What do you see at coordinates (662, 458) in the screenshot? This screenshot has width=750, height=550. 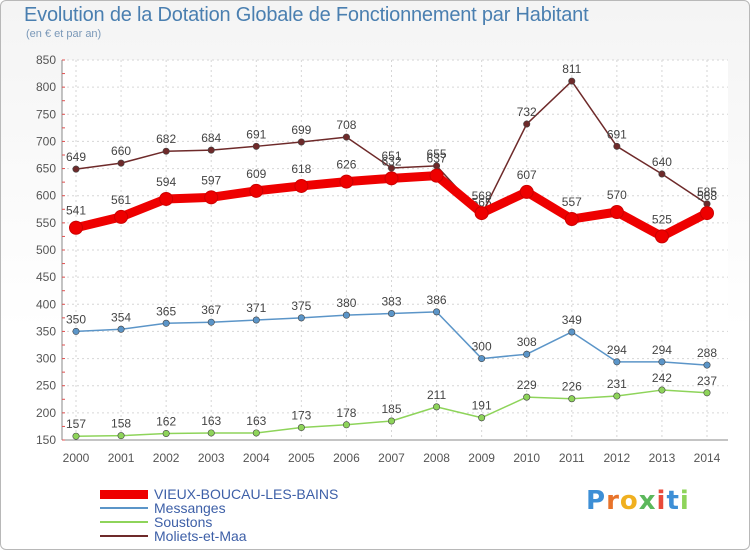 I see `x-tick-label: 2013` at bounding box center [662, 458].